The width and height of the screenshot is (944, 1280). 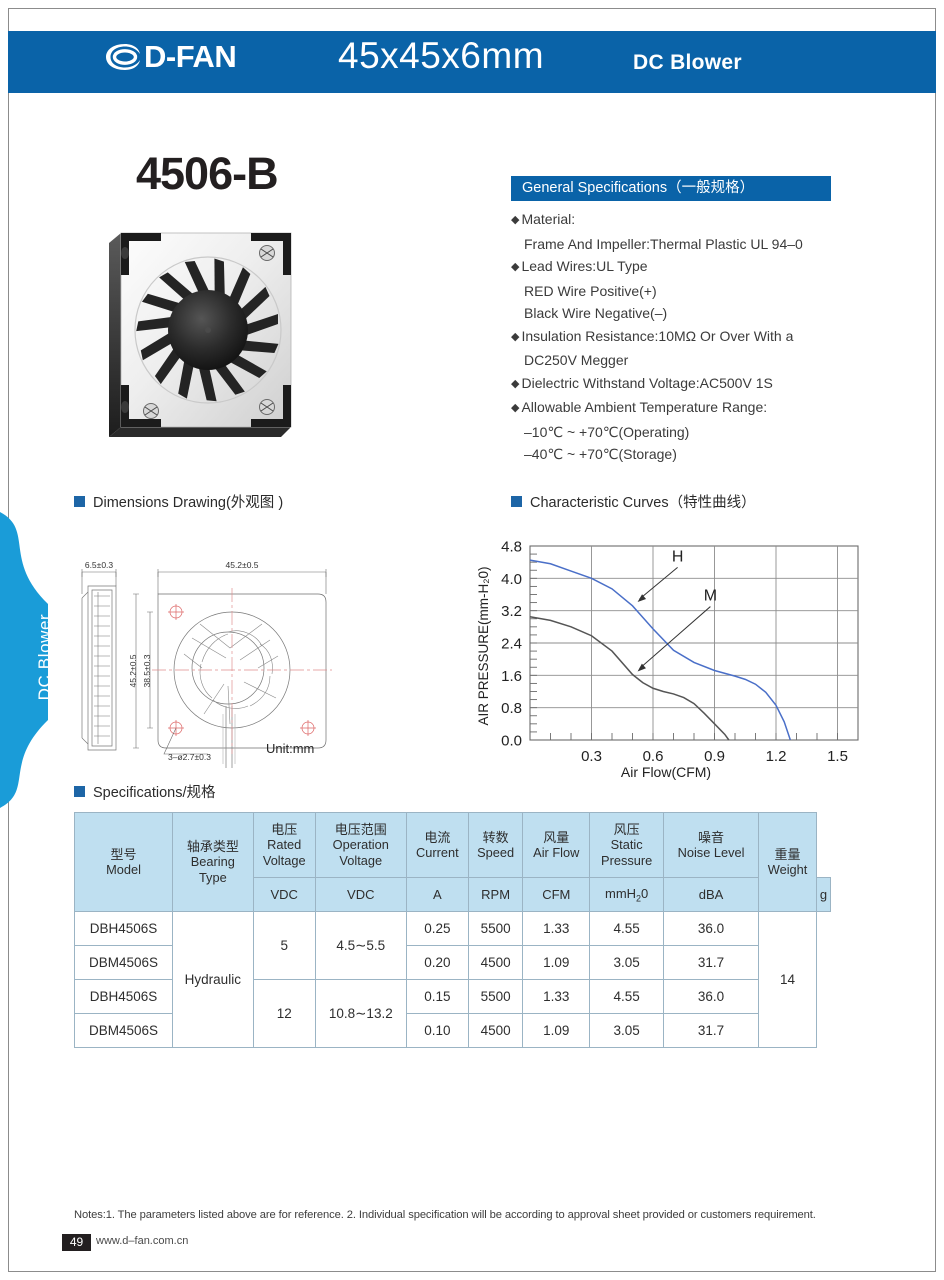 What do you see at coordinates (591, 756) in the screenshot?
I see `chart-x-tick: 0.3` at bounding box center [591, 756].